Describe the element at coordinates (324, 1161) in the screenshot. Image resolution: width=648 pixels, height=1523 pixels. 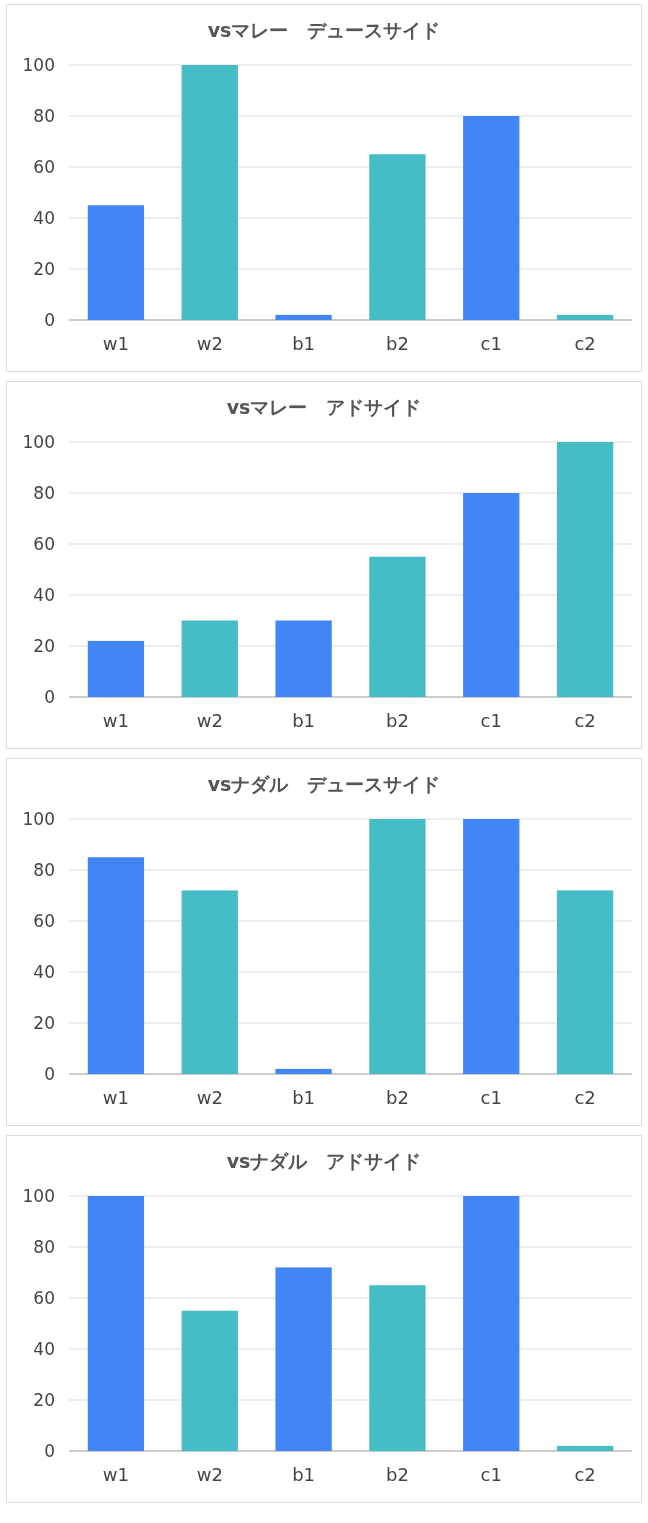
I see `chart-title: vsナダル アドサイド` at that location.